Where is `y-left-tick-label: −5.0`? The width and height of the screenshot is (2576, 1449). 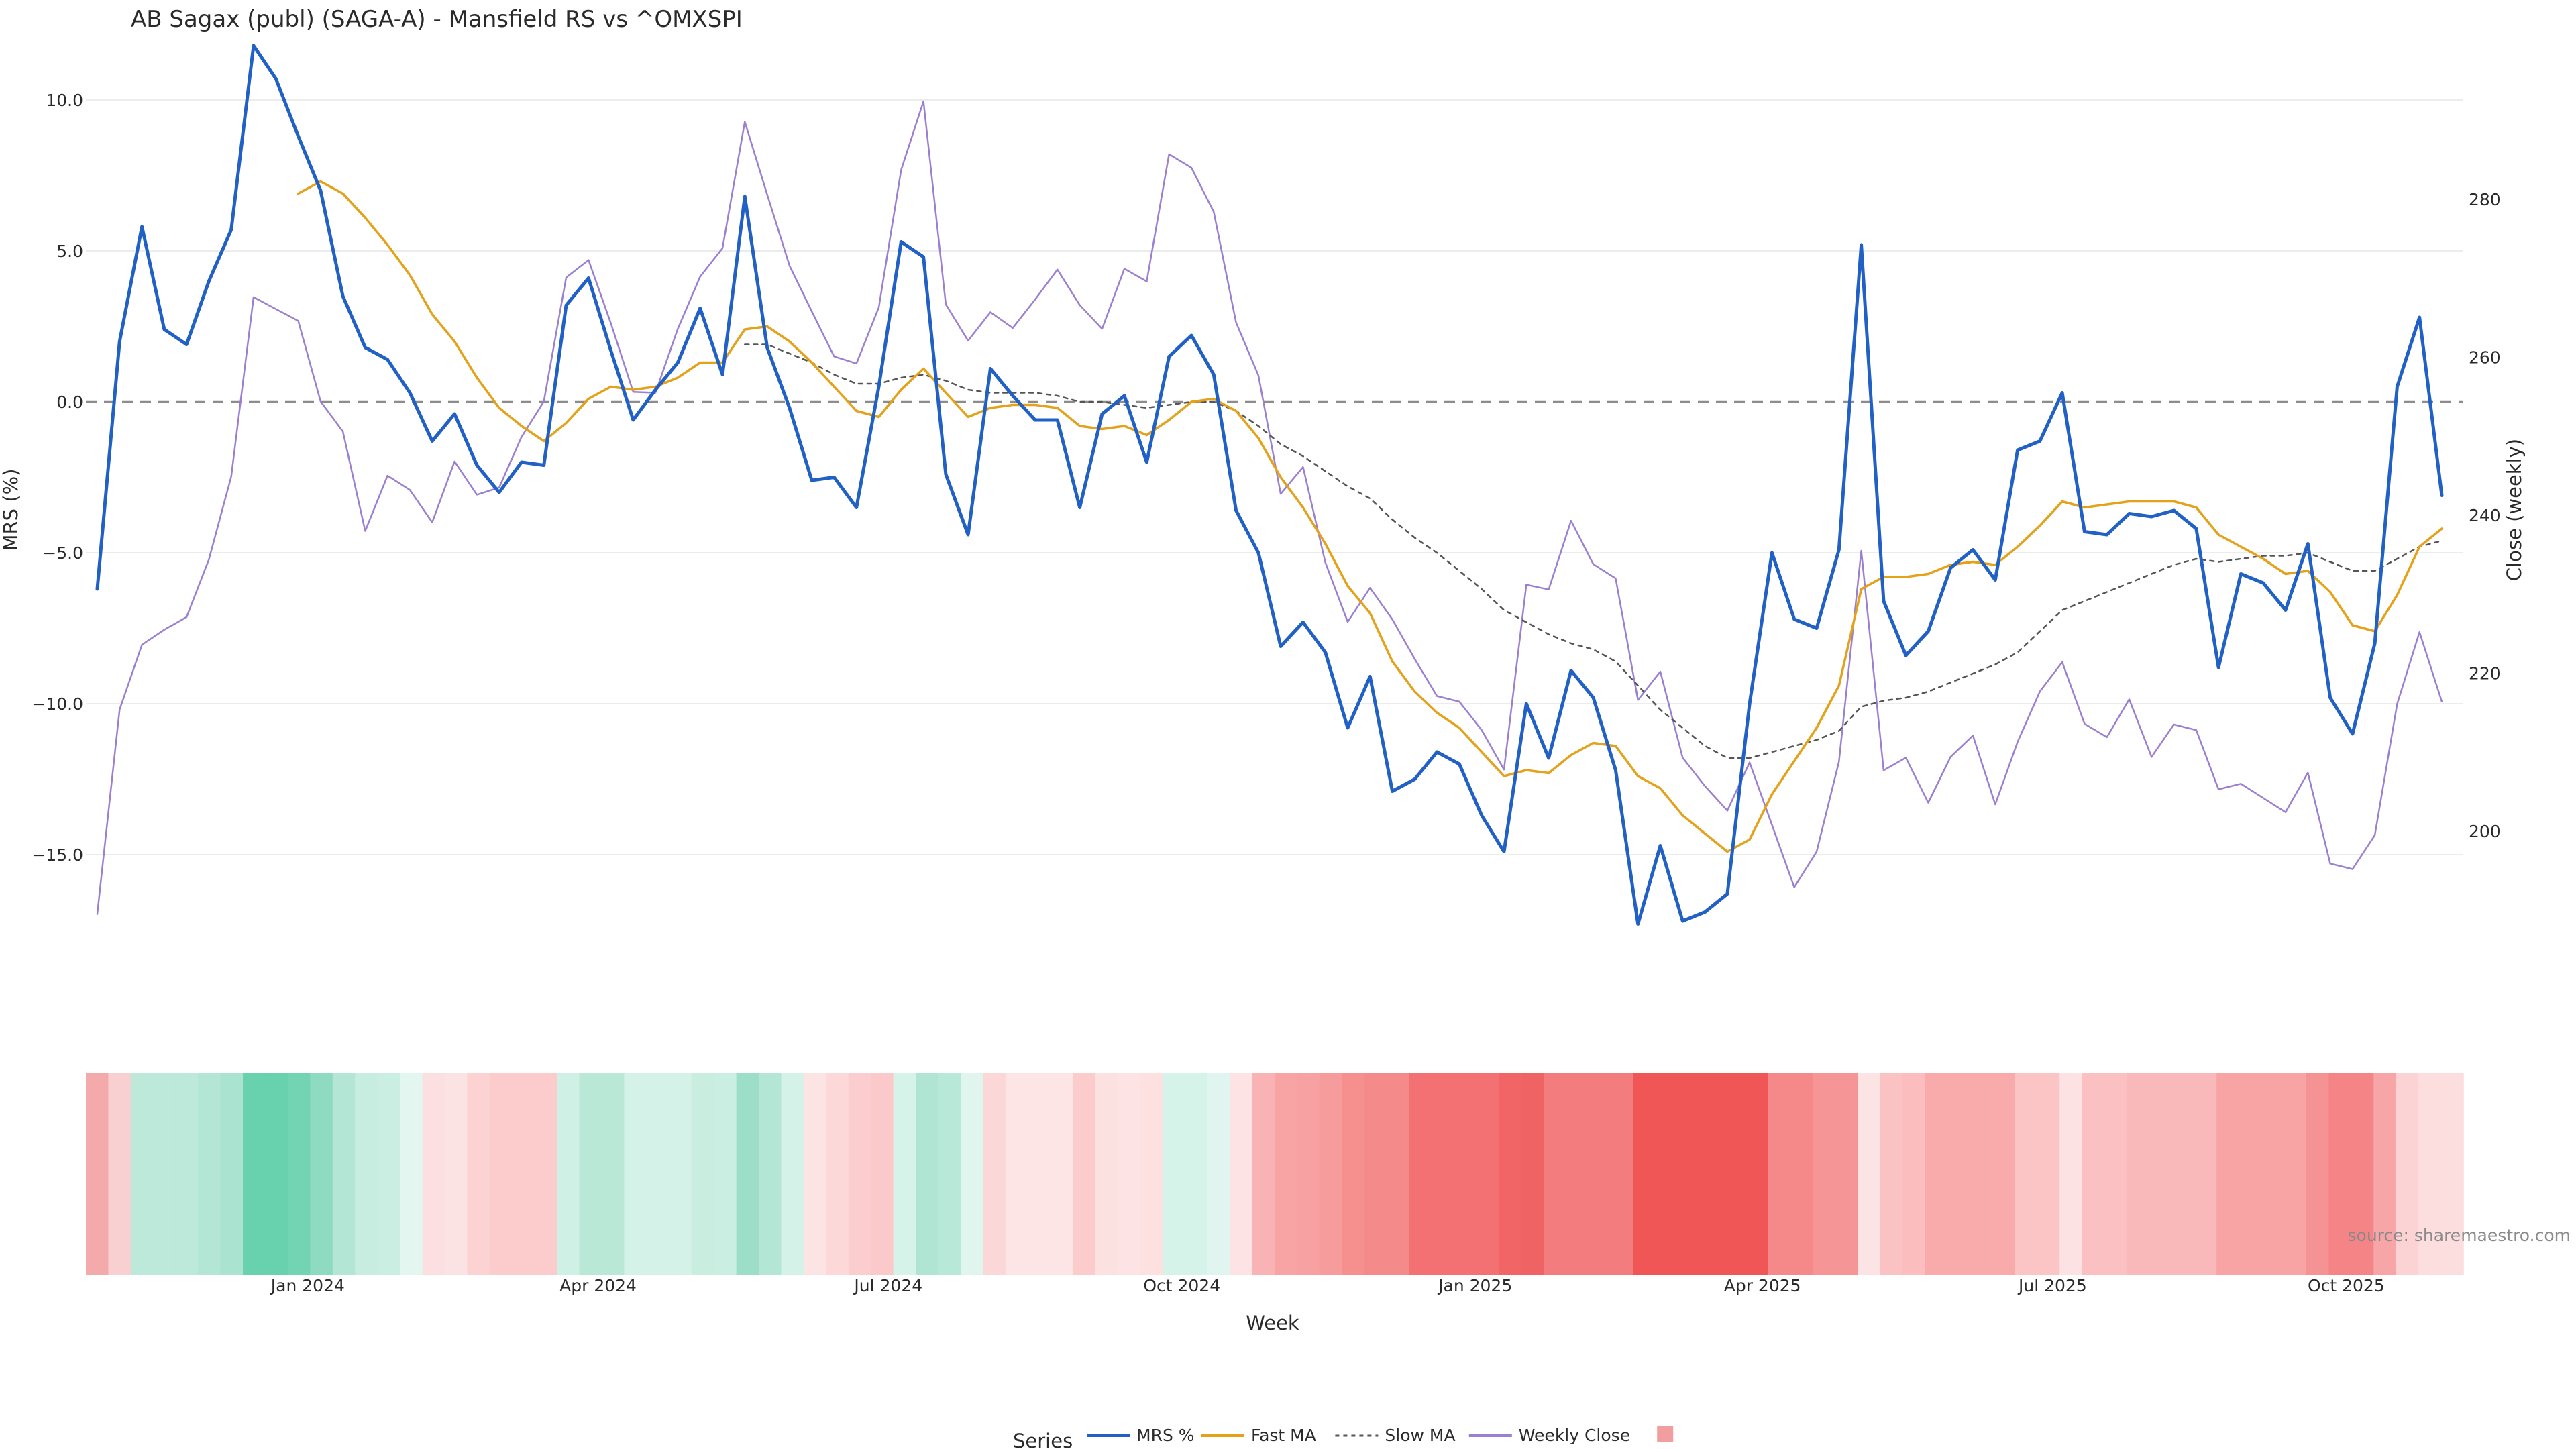
y-left-tick-label: −5.0 is located at coordinates (62, 553).